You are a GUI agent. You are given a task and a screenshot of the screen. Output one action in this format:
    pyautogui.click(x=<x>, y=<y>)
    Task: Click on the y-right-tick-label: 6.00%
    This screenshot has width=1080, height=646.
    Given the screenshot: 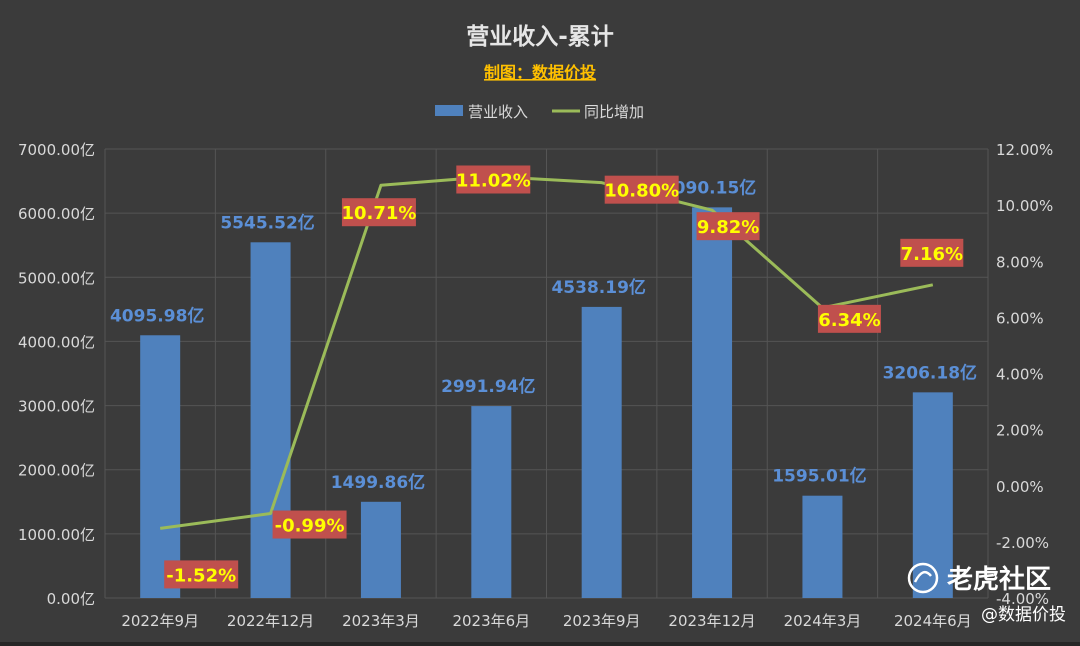 What is the action you would take?
    pyautogui.click(x=1020, y=318)
    